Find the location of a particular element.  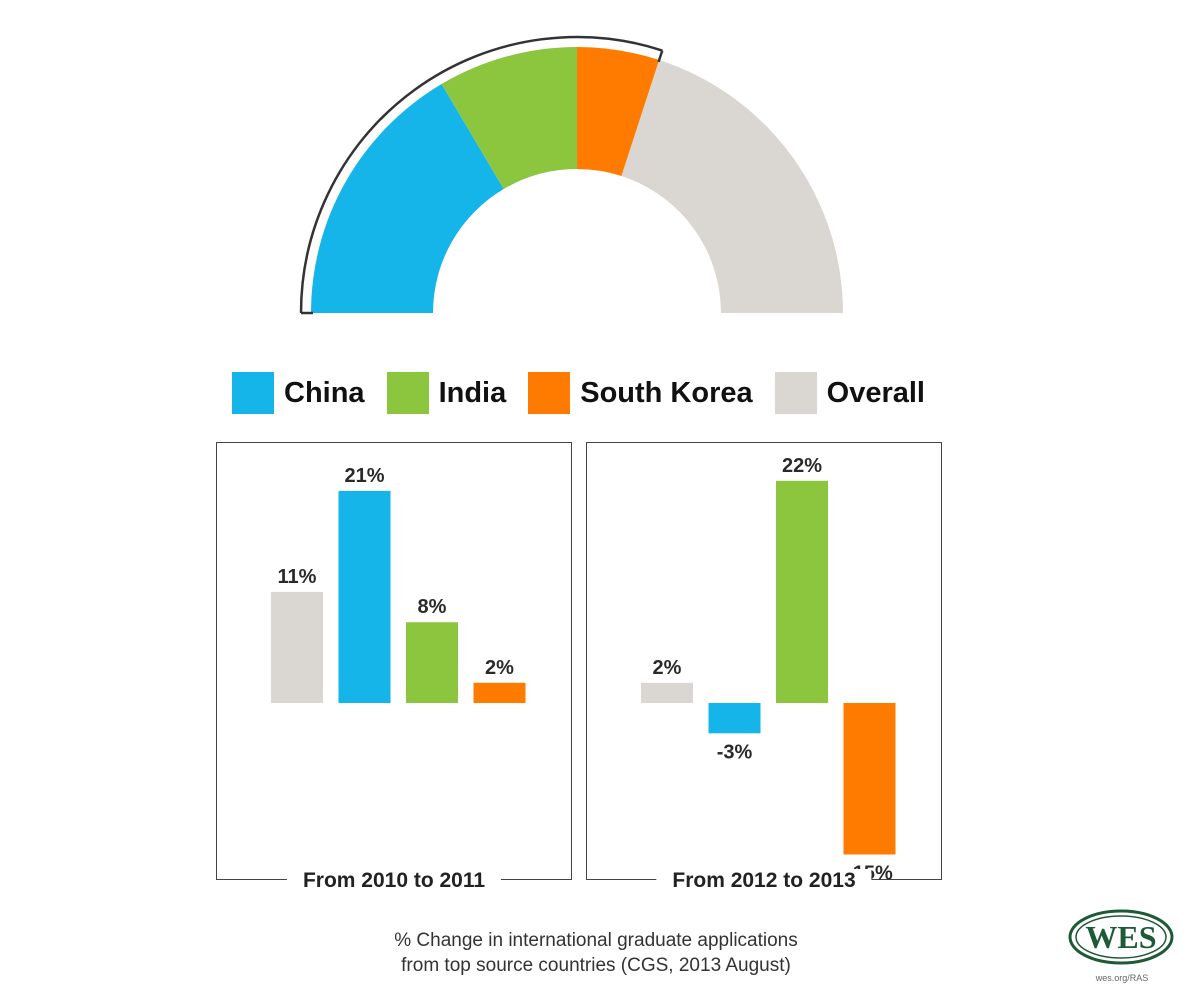

bar-chart-2012-2013: 2%-3%22%-15% is located at coordinates (768, 670).